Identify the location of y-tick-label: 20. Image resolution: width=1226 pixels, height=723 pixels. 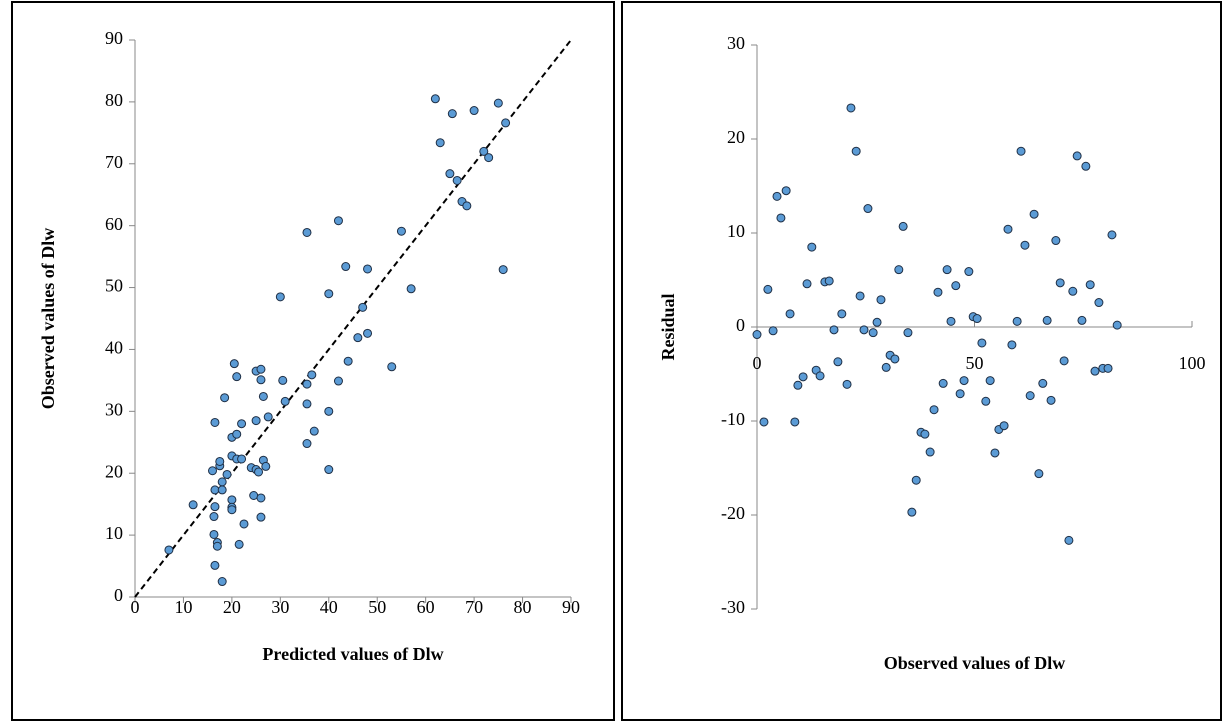
(736, 137).